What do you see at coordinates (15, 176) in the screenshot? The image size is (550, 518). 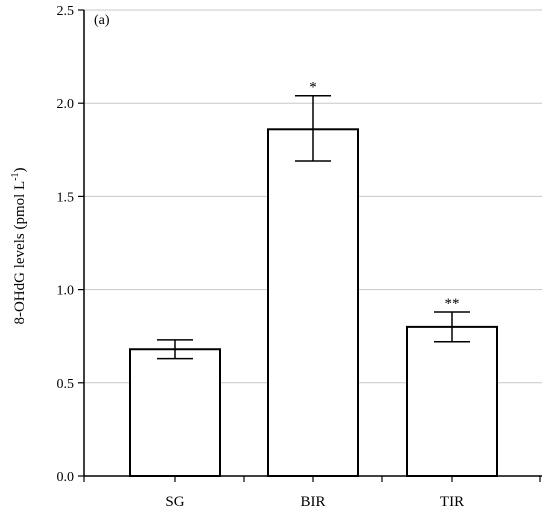 I see `y-axis-label-superscript: -1` at bounding box center [15, 176].